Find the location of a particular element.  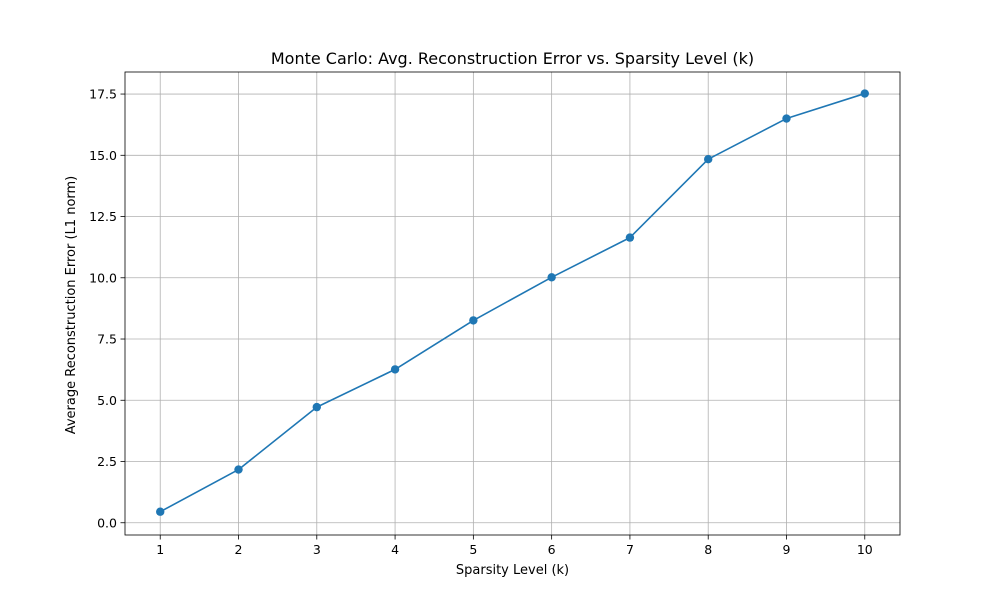

y-tick-label: 2.5 is located at coordinates (107, 461).